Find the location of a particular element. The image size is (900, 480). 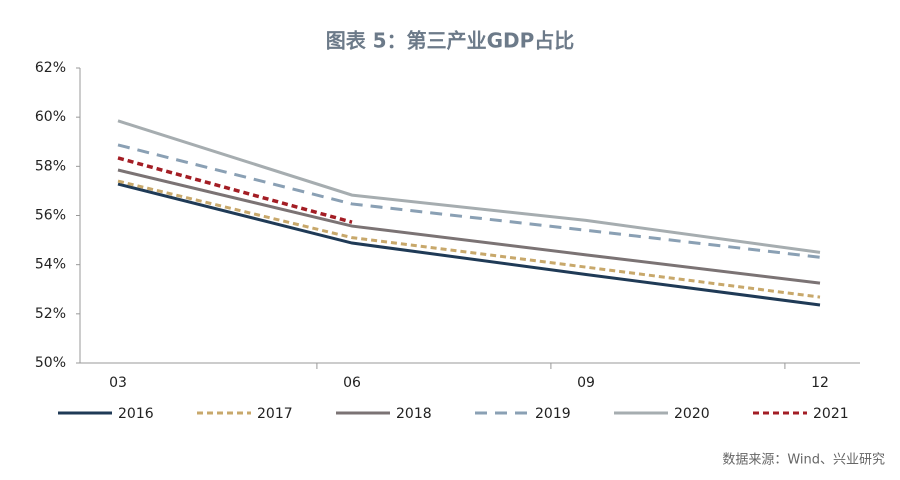

y-tick-label: 60% is located at coordinates (50, 117).